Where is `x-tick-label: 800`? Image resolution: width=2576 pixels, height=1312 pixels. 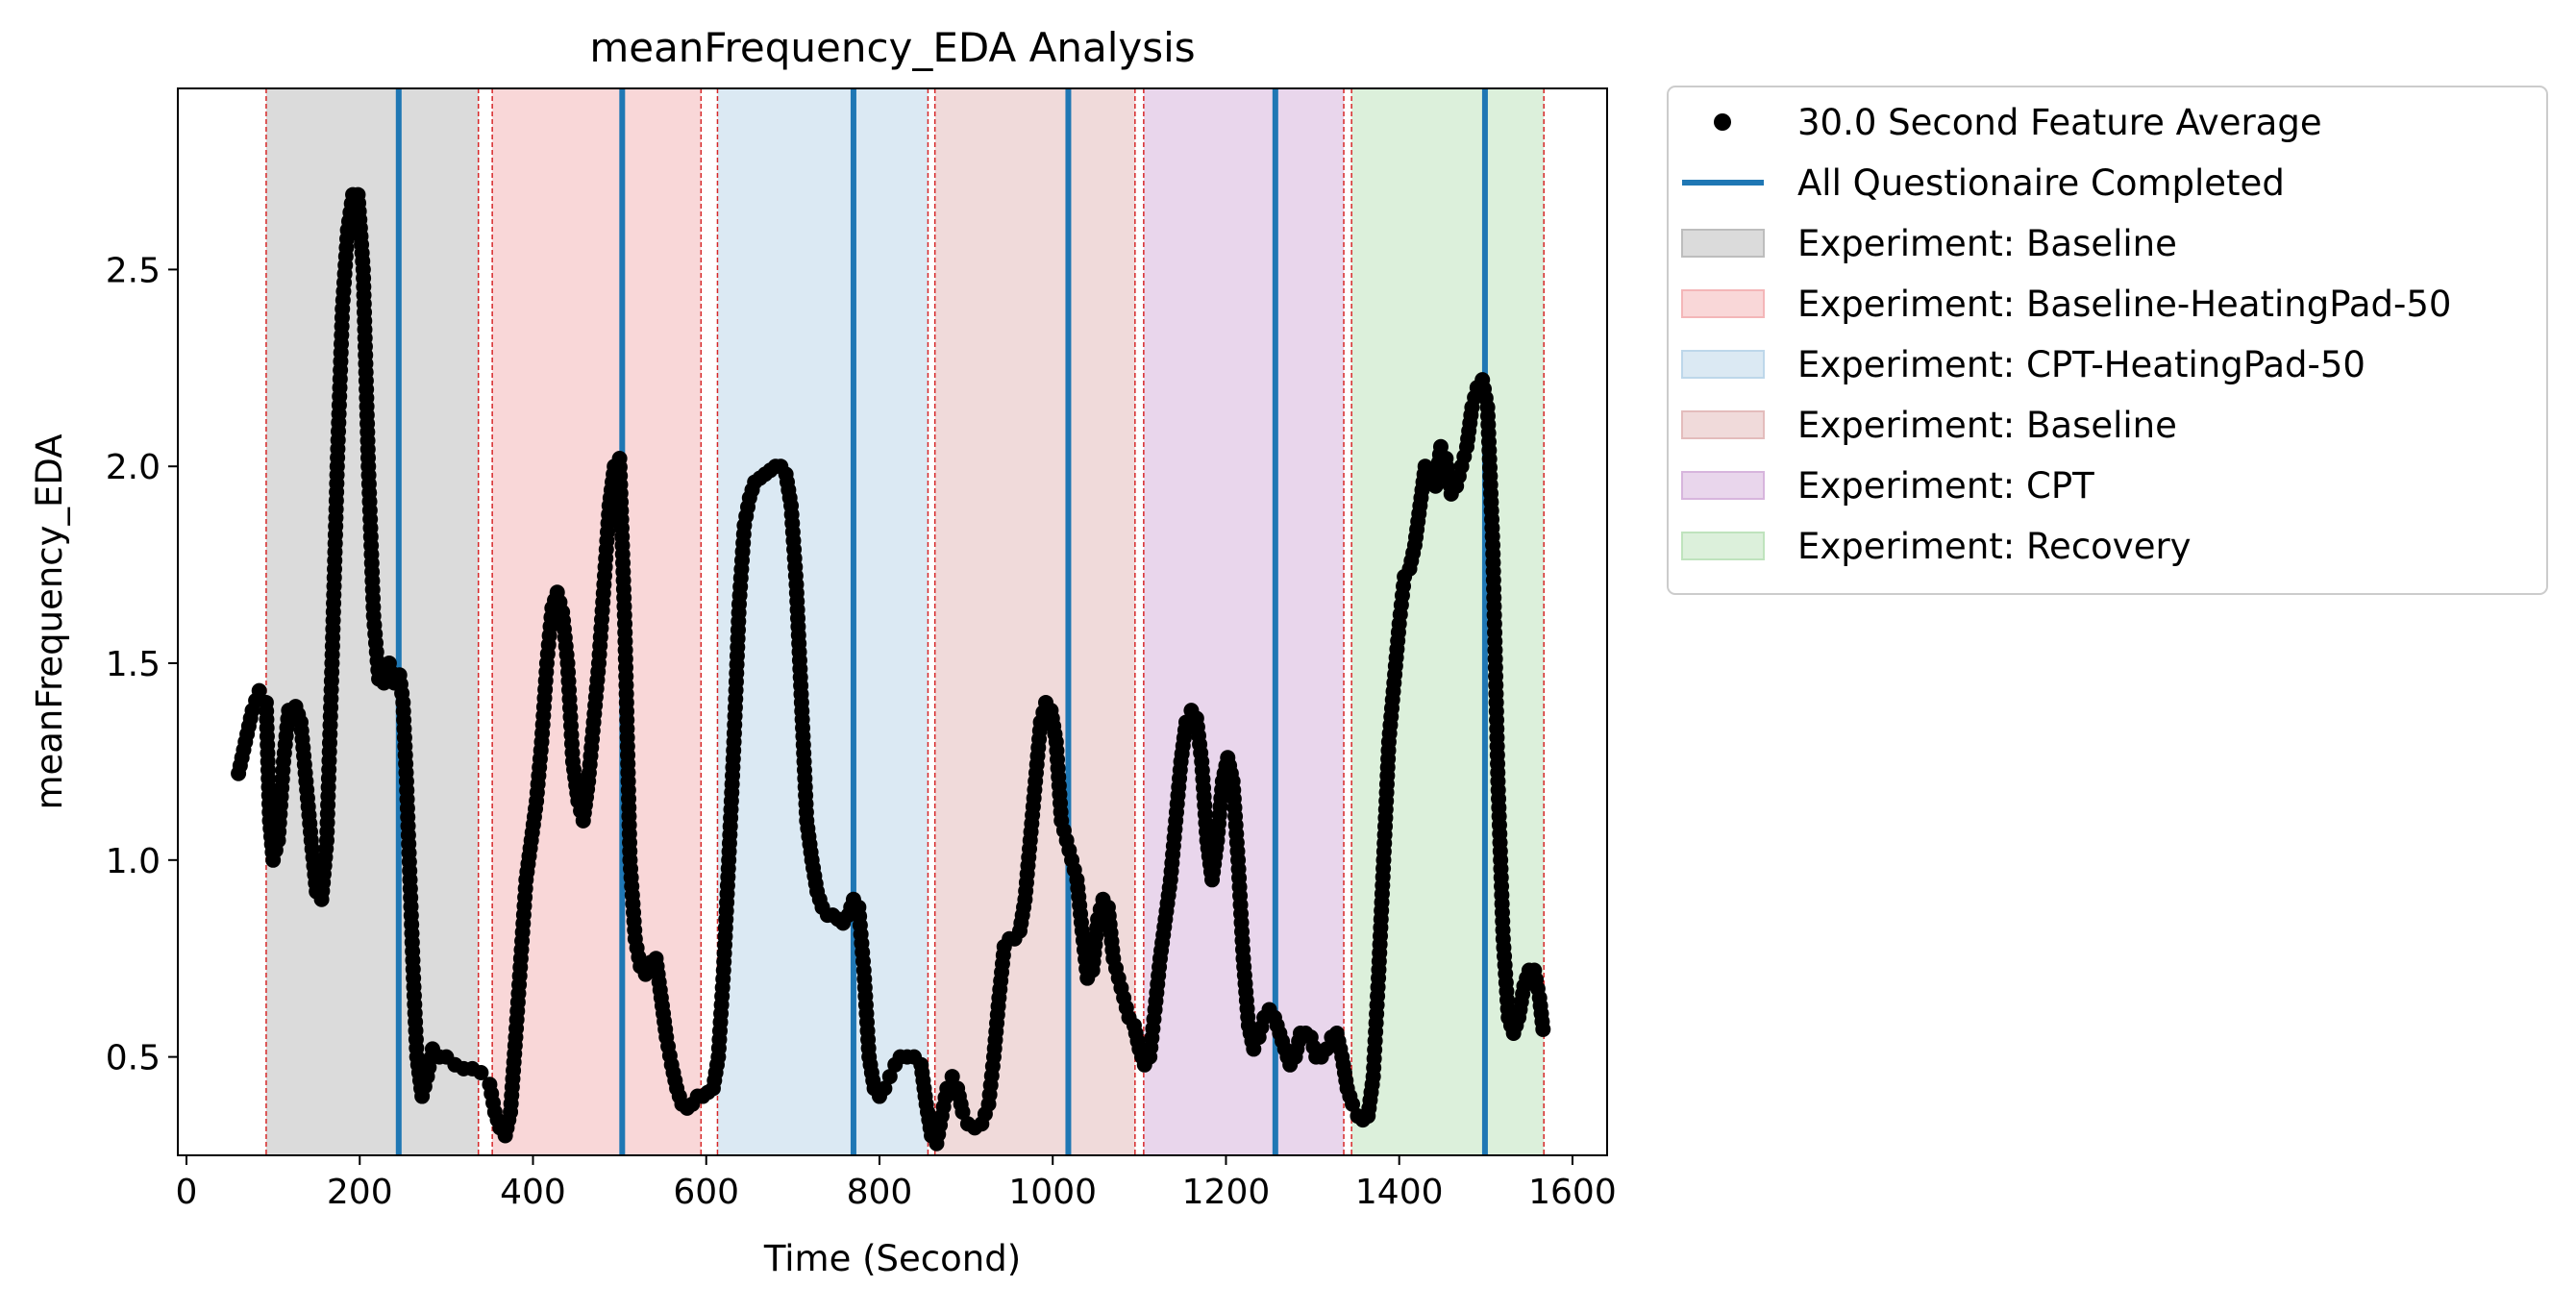 x-tick-label: 800 is located at coordinates (880, 1192).